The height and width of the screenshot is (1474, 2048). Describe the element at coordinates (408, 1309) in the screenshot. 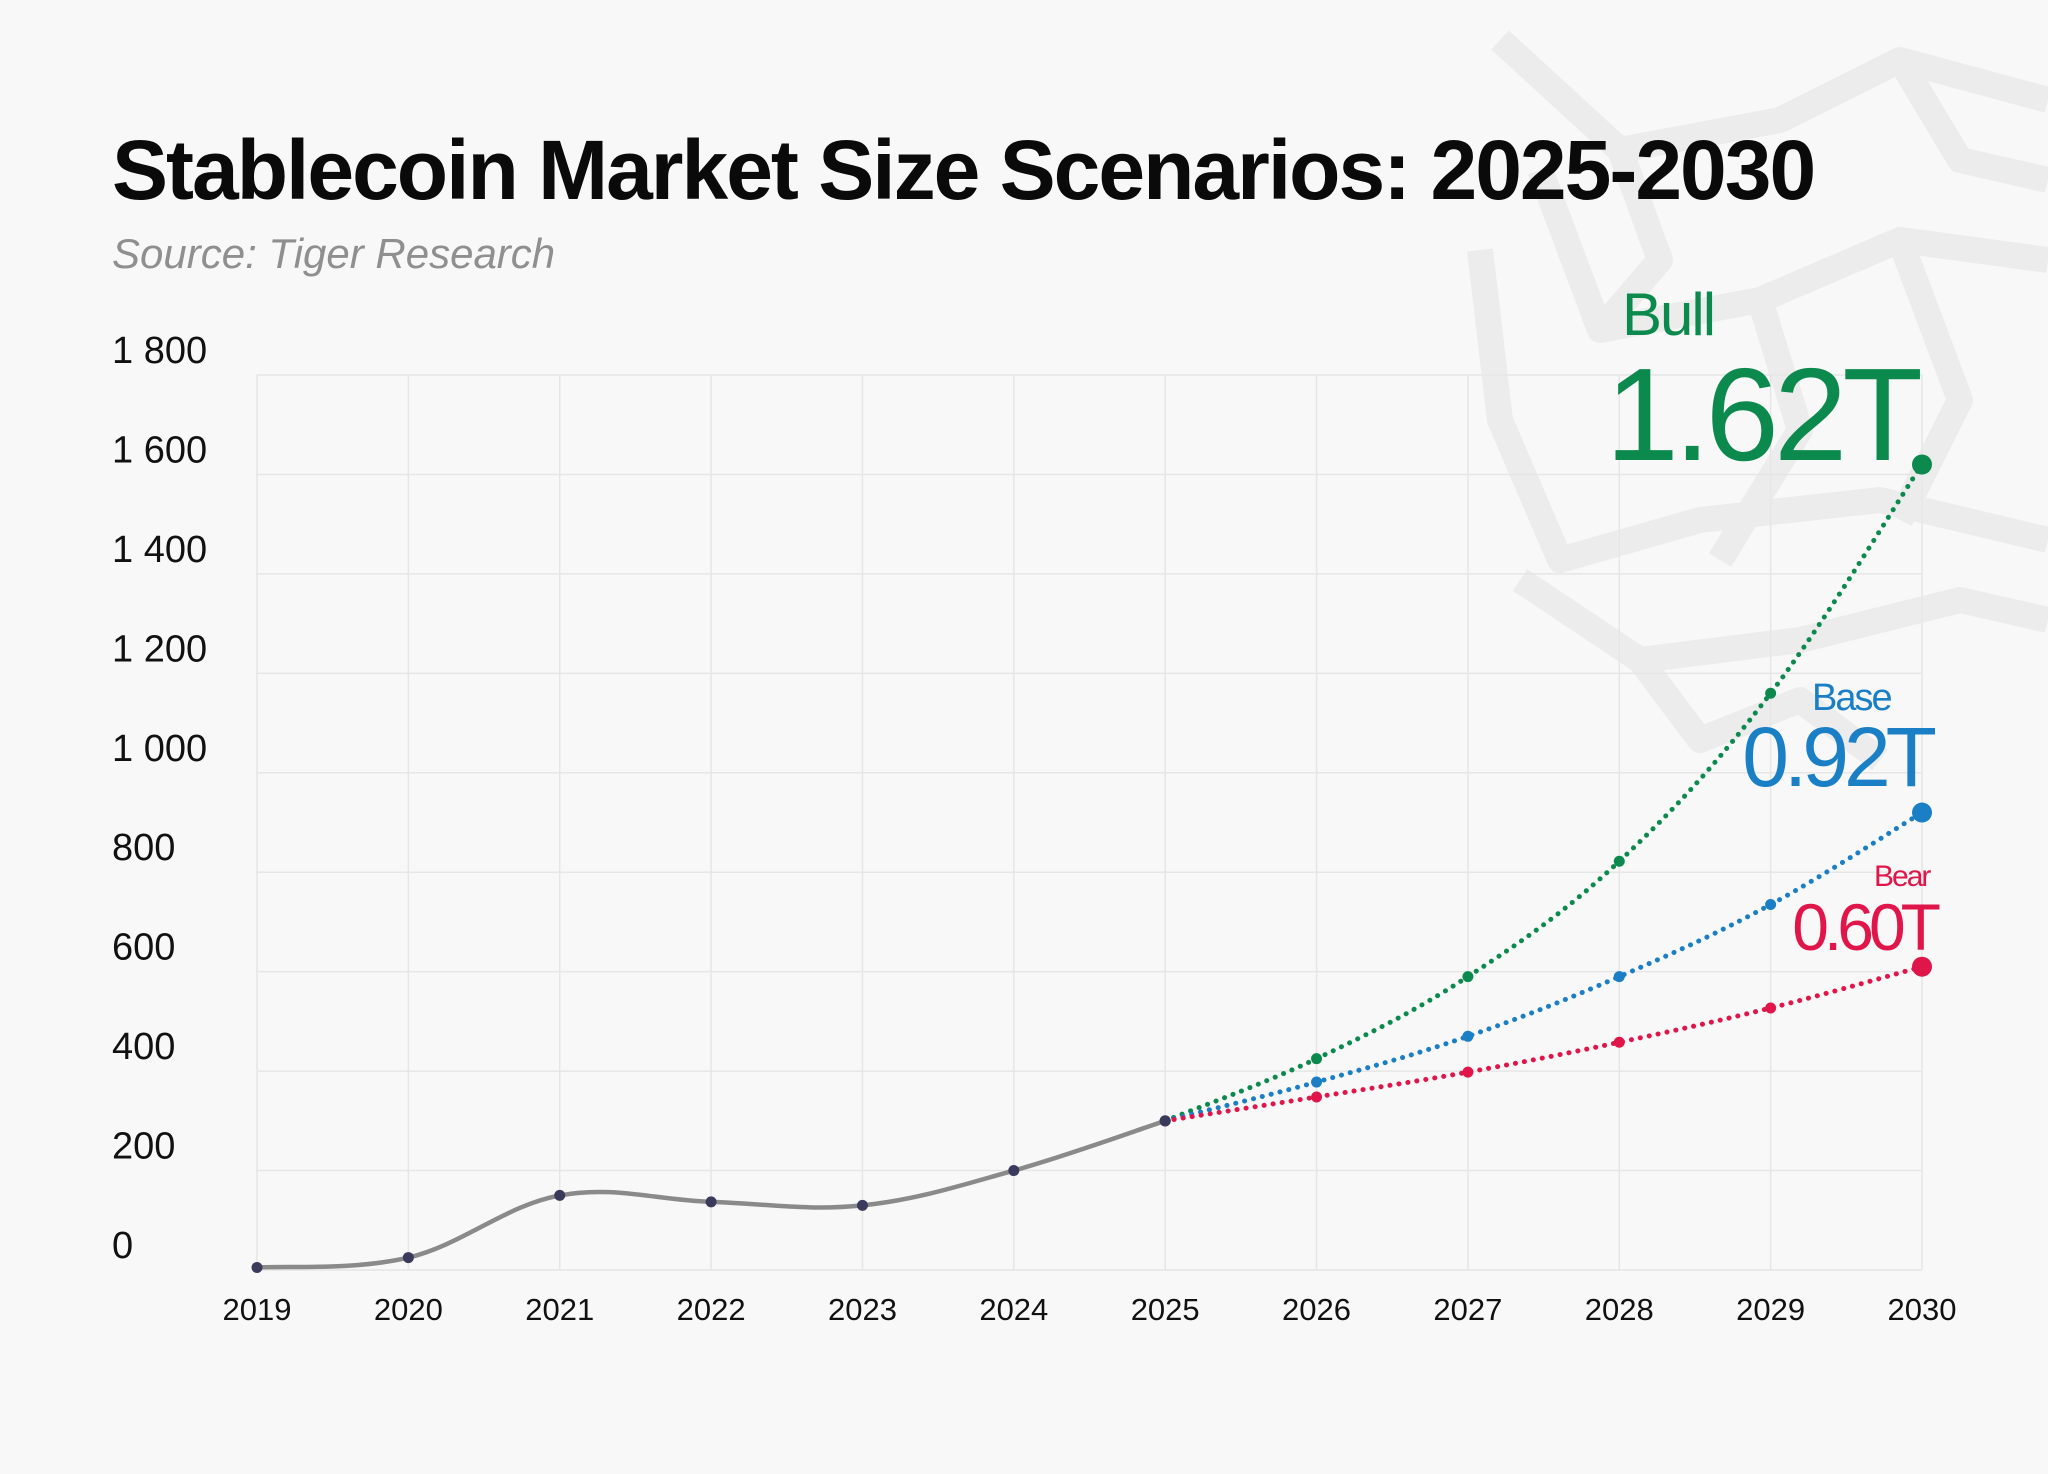

I see `x-tick-label: 2020` at that location.